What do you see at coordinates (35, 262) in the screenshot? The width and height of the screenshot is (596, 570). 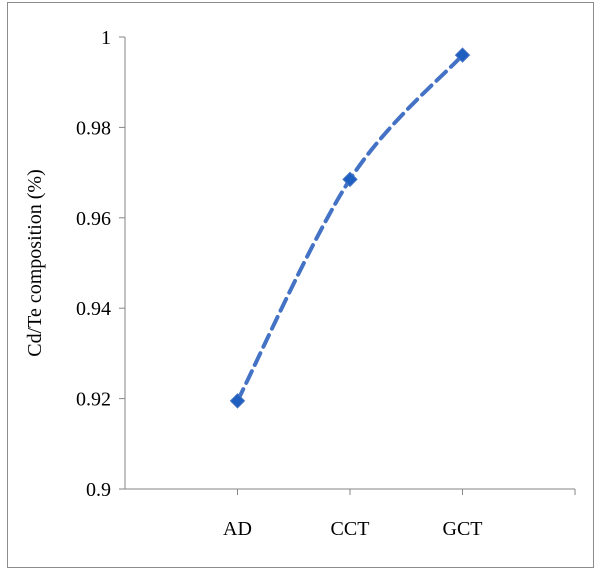 I see `y-axis-title: Cd/Te composition (%)` at bounding box center [35, 262].